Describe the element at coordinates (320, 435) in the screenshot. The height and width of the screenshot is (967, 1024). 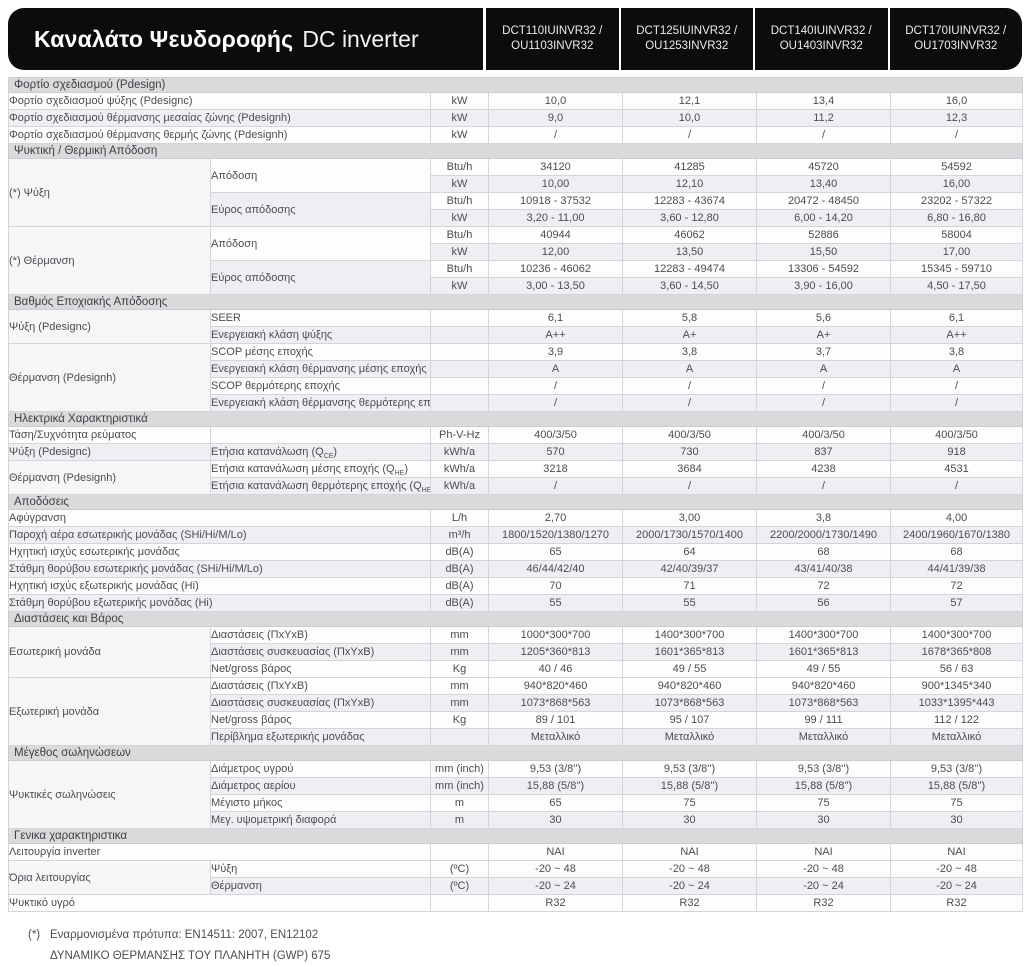
I see `row-sublabel` at that location.